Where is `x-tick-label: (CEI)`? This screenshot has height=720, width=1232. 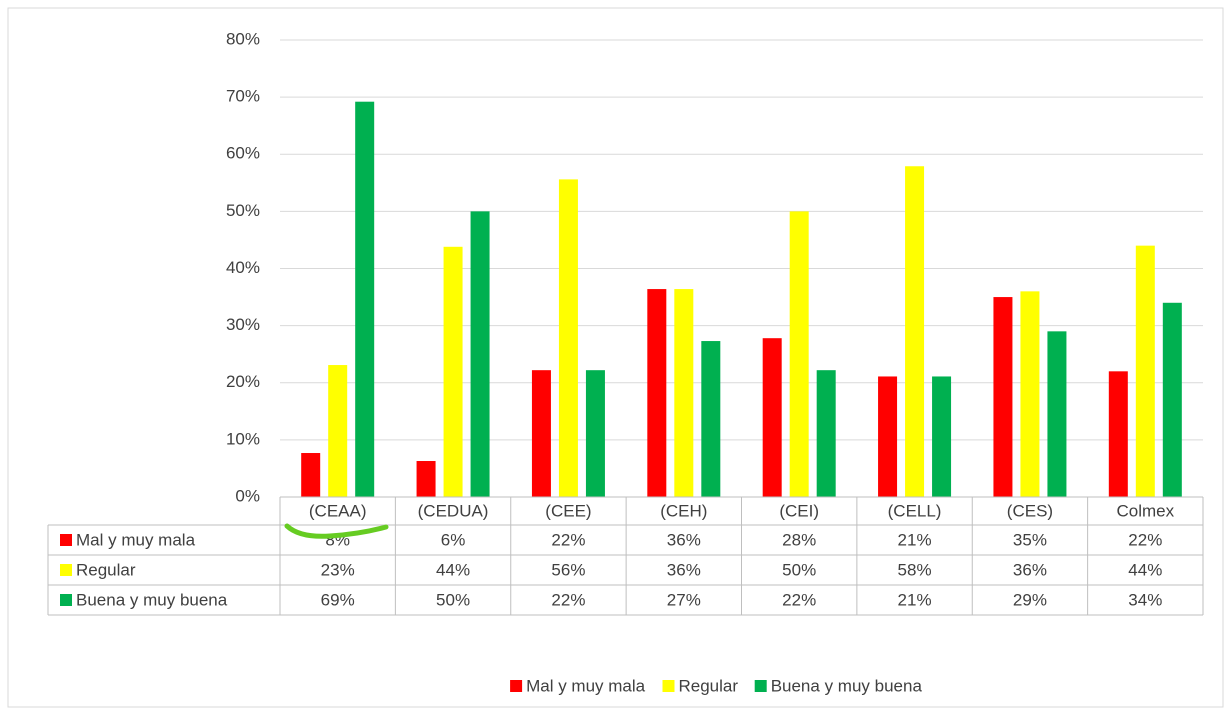
x-tick-label: (CEI) is located at coordinates (799, 510).